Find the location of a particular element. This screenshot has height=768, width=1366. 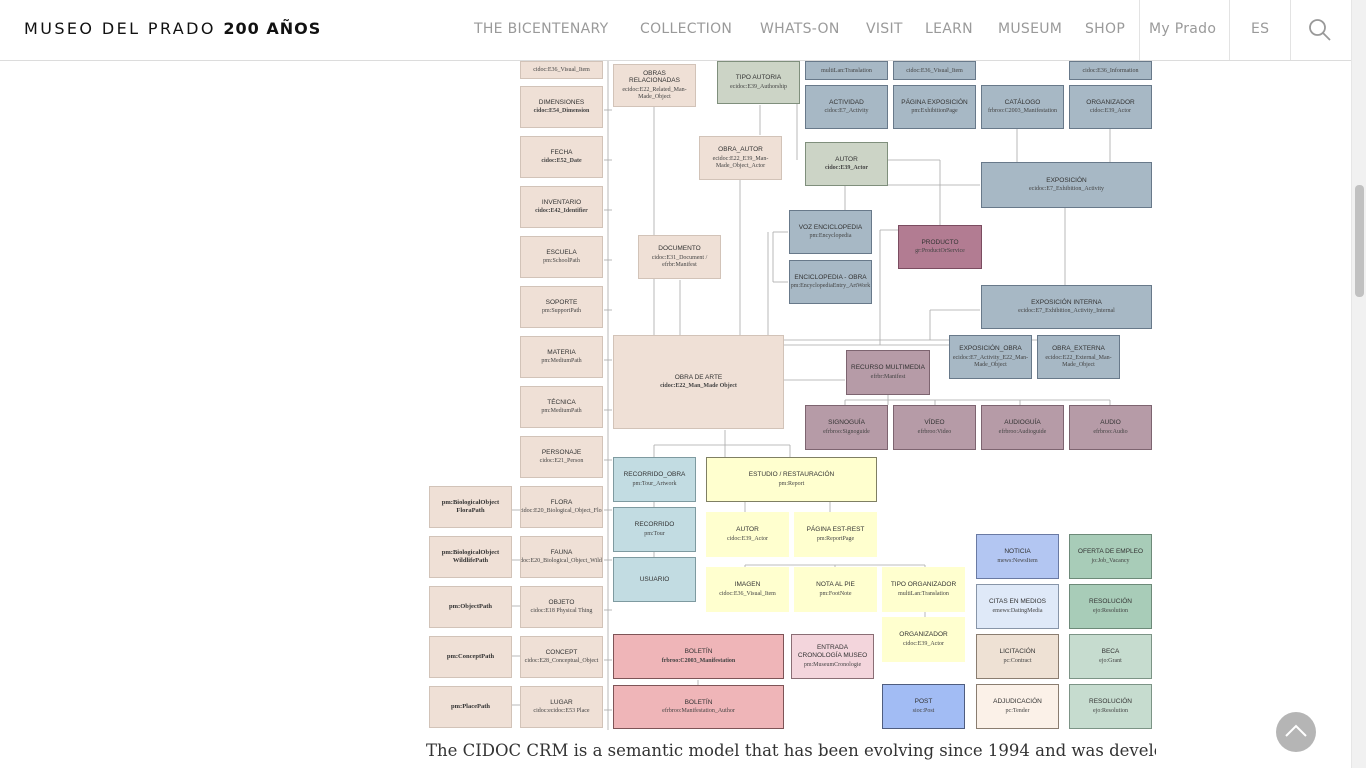

box-code: efrbroo:Audioguide is located at coordinates (1022, 431).